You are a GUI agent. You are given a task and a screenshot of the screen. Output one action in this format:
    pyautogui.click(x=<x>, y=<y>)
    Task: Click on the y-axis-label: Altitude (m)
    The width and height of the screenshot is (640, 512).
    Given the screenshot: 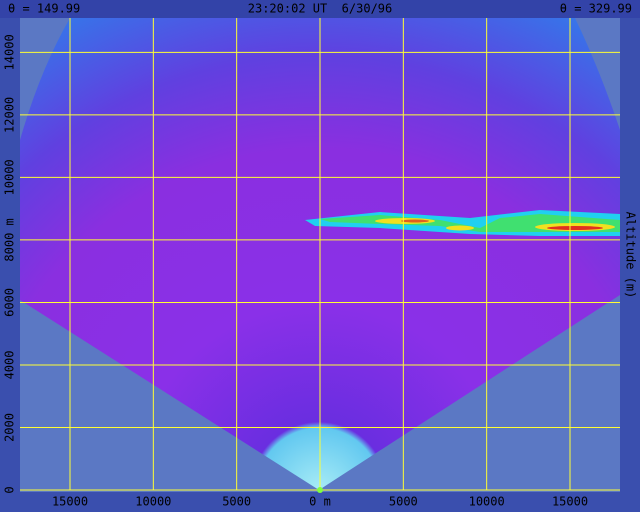 What is the action you would take?
    pyautogui.click(x=631, y=255)
    